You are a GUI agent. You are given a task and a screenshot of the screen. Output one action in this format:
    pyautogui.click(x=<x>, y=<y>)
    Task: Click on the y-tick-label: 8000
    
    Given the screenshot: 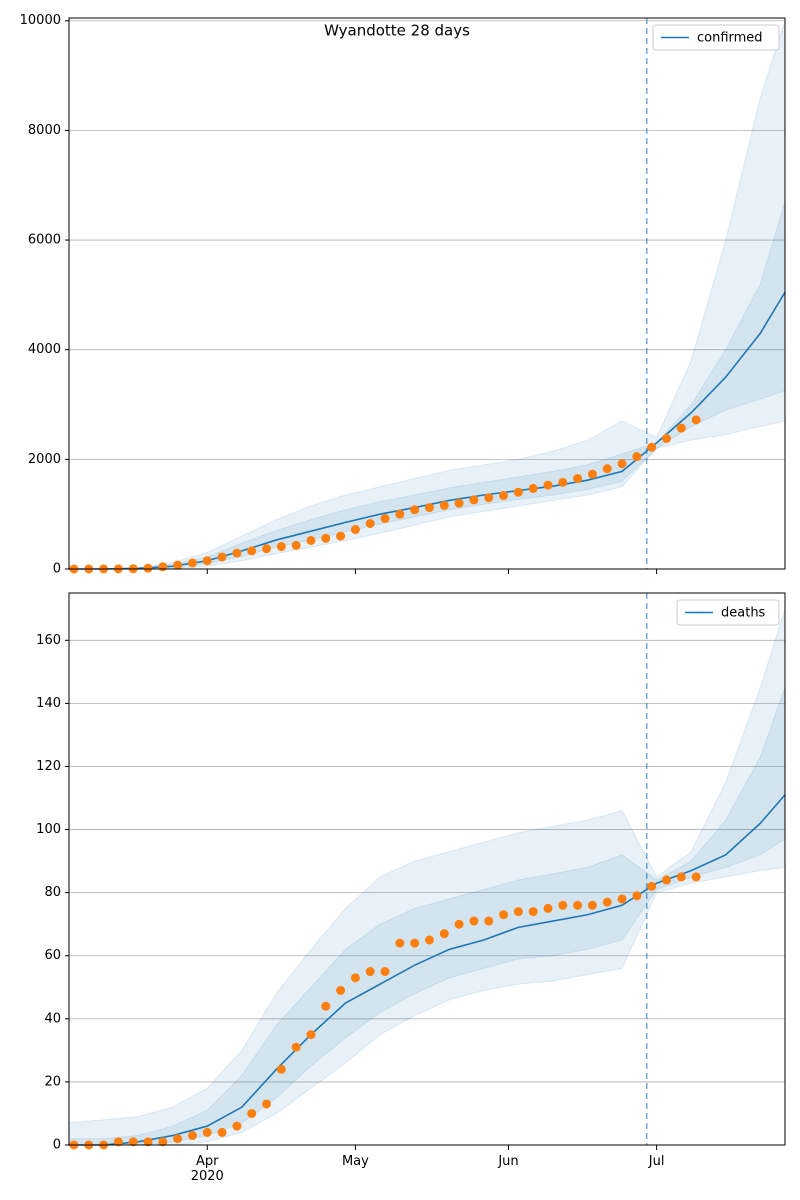 What is the action you would take?
    pyautogui.click(x=44, y=130)
    